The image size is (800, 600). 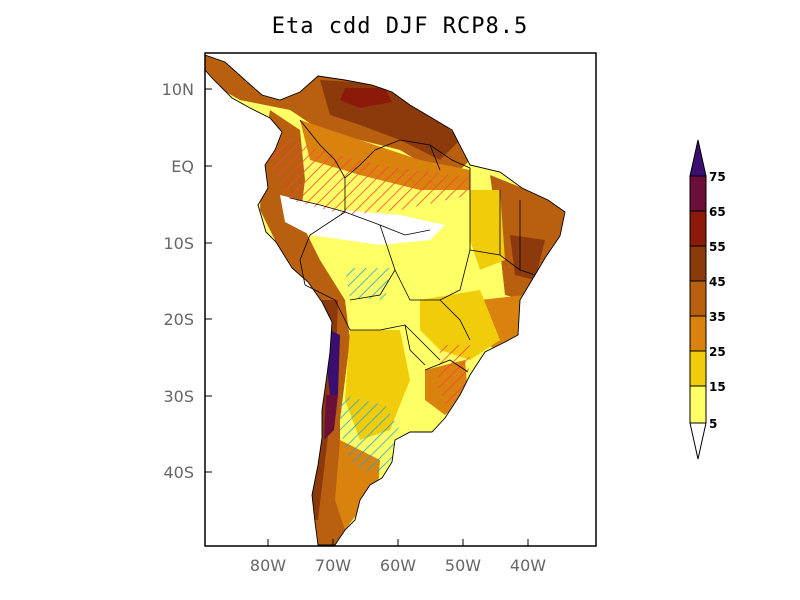 What do you see at coordinates (487, 230) in the screenshot?
I see `shade-central-gold` at bounding box center [487, 230].